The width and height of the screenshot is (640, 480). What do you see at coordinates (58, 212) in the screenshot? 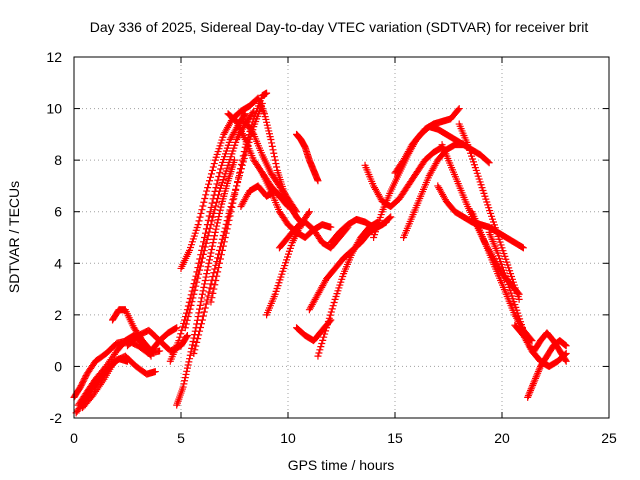
I see `y-tick-label: 6` at bounding box center [58, 212].